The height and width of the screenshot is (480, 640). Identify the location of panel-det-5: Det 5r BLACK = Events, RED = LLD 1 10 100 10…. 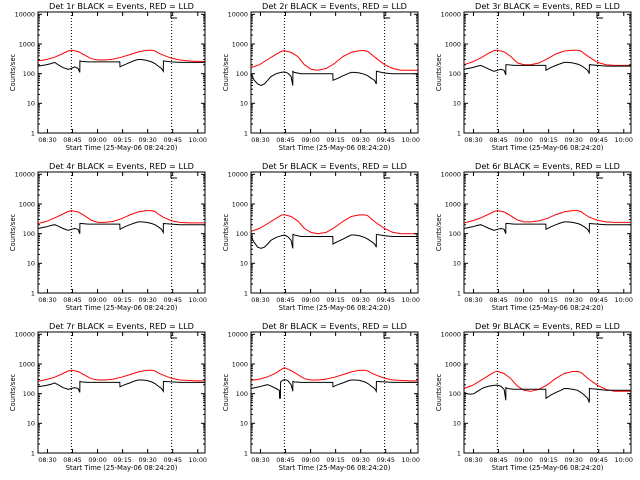
(321, 236).